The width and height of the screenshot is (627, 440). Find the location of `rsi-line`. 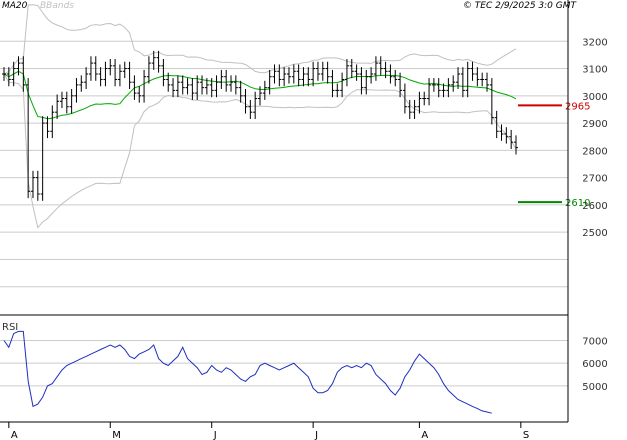

rsi-line is located at coordinates (247, 372).